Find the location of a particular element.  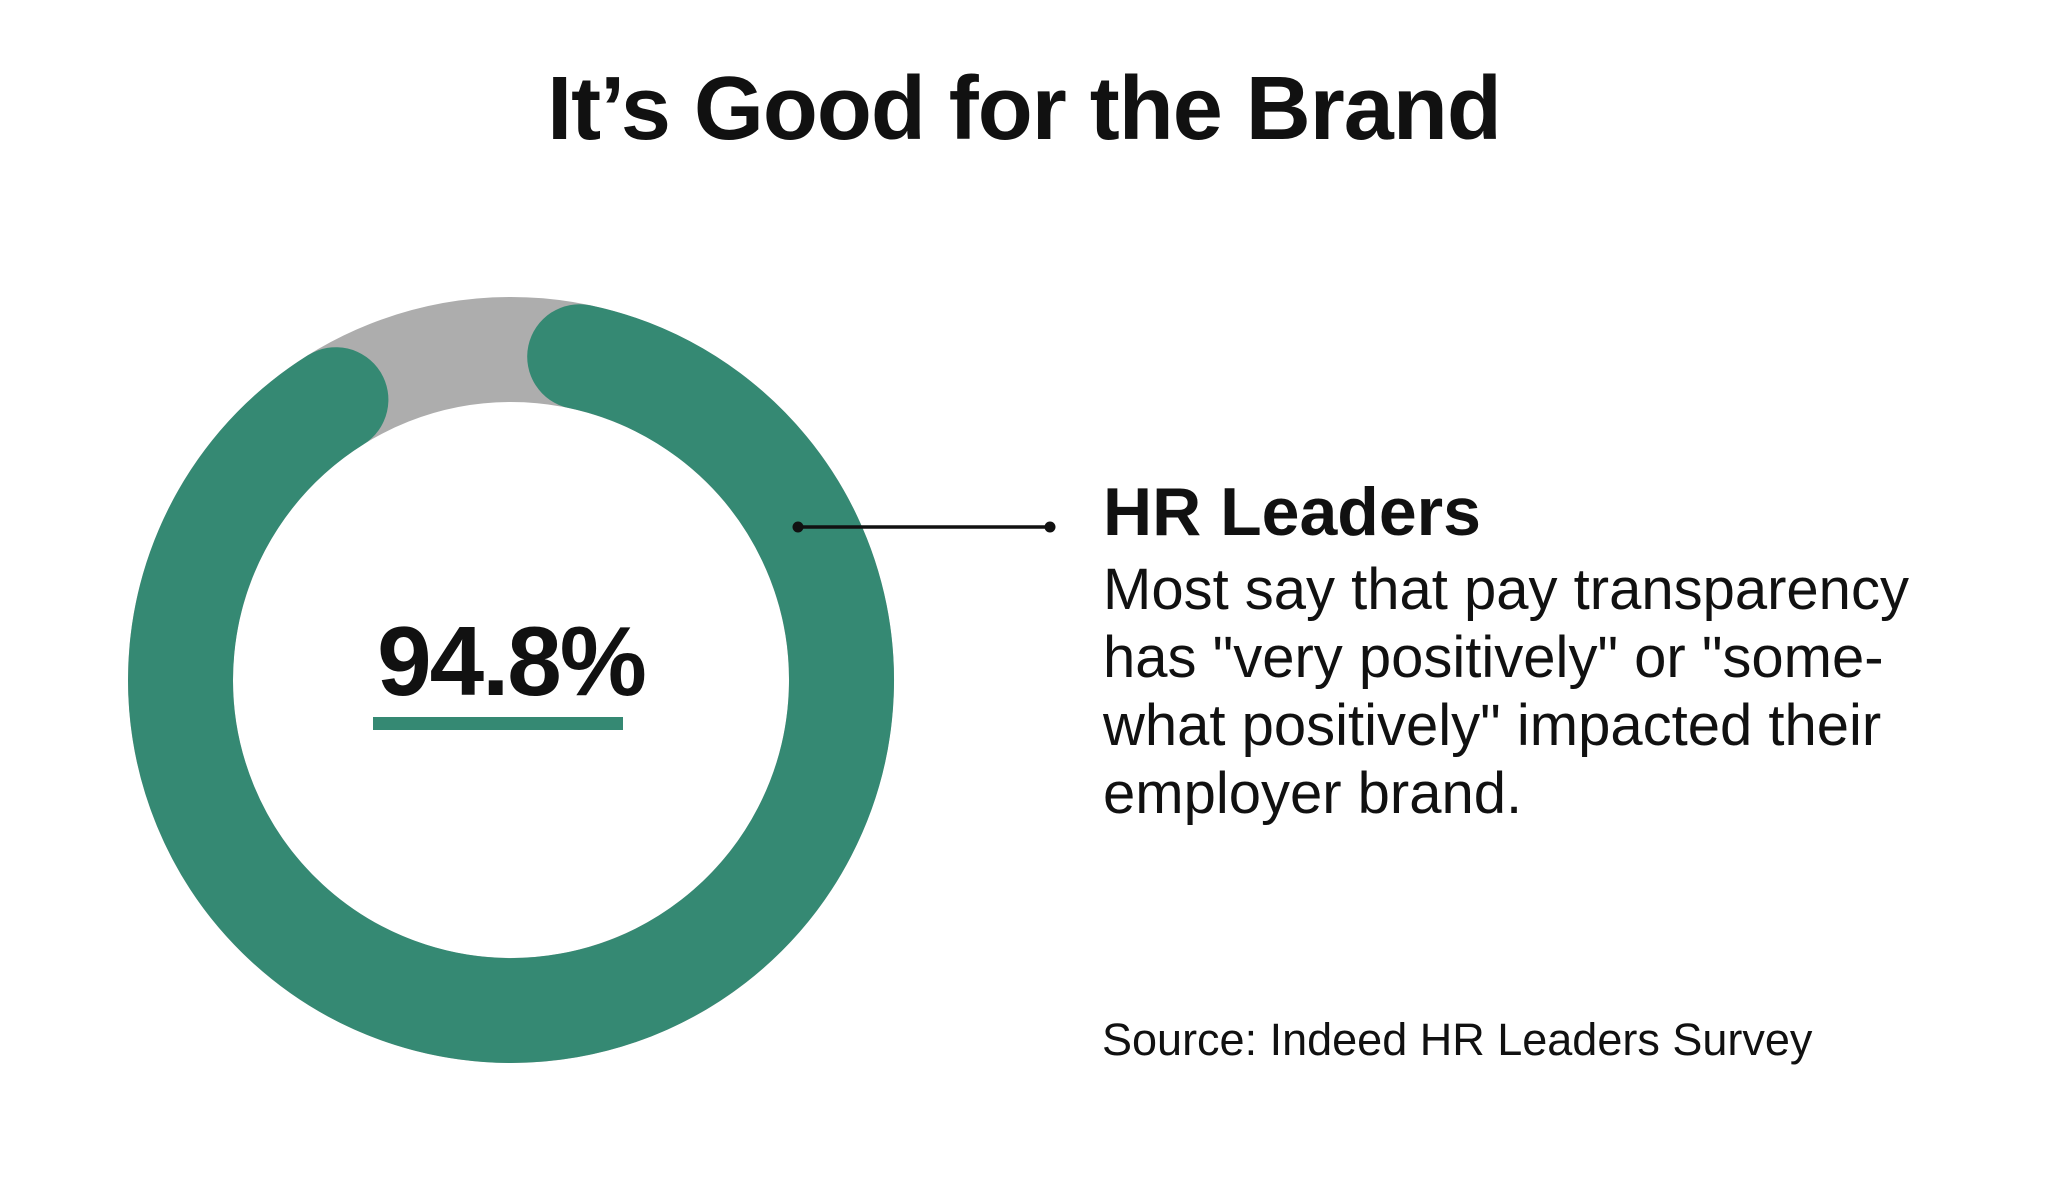

donut-center-percent: 94.8% is located at coordinates (512, 661).